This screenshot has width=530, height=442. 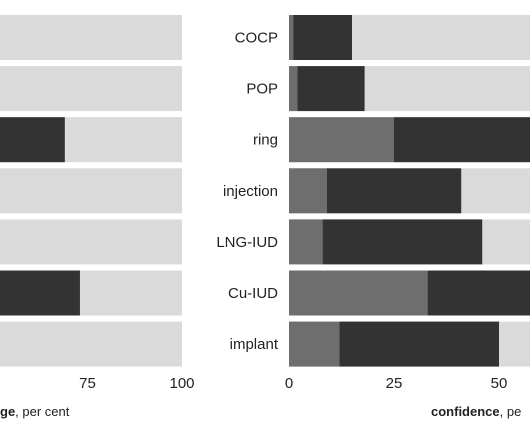 What do you see at coordinates (478, 293) in the screenshot?
I see `right-bar-dark-cu-iud` at bounding box center [478, 293].